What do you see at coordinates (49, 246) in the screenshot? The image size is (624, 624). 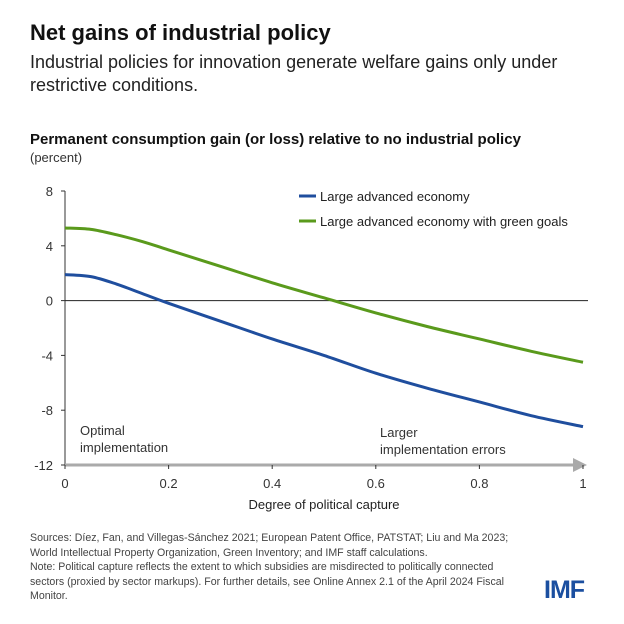 I see `y-tick-label: 4` at bounding box center [49, 246].